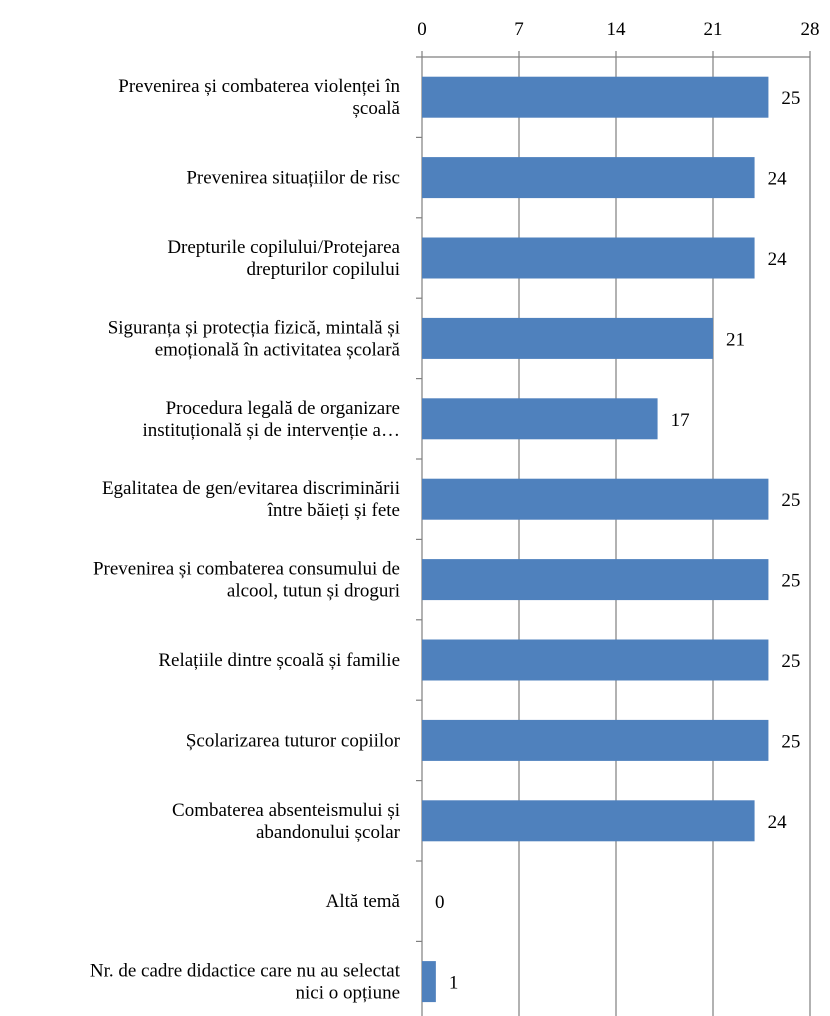  I want to click on category-label-line: drepturilor copilului, so click(323, 269).